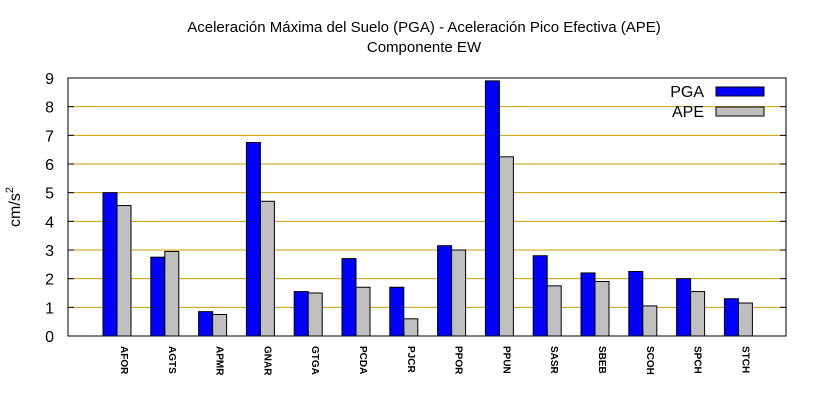  I want to click on bar-pga-stch, so click(731, 317).